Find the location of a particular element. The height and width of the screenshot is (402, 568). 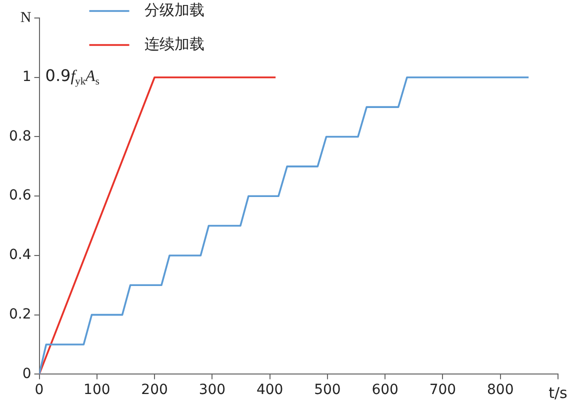

y-tick-label: 0.6 is located at coordinates (20, 196).